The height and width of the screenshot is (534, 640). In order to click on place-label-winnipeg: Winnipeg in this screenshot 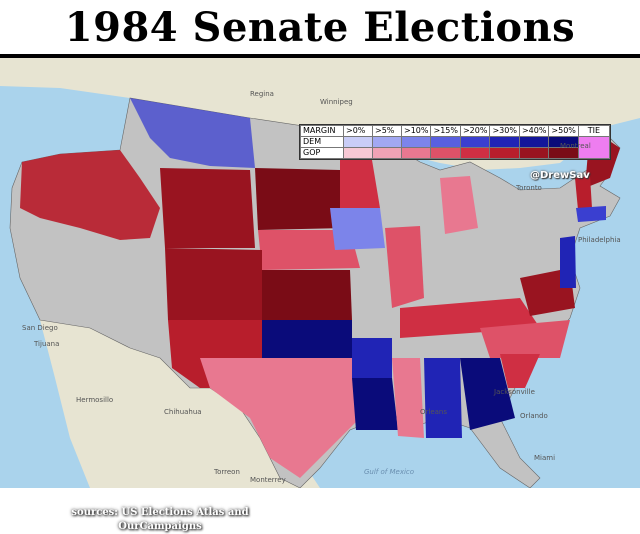, I will do `click(336, 102)`.